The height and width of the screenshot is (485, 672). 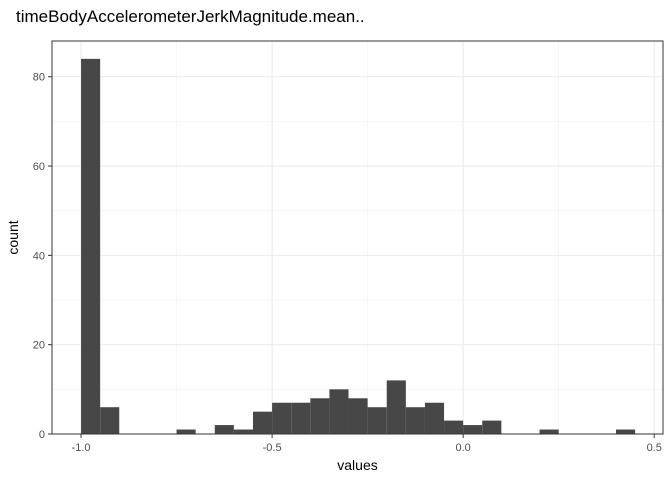 What do you see at coordinates (39, 78) in the screenshot?
I see `y-tick-label: 80` at bounding box center [39, 78].